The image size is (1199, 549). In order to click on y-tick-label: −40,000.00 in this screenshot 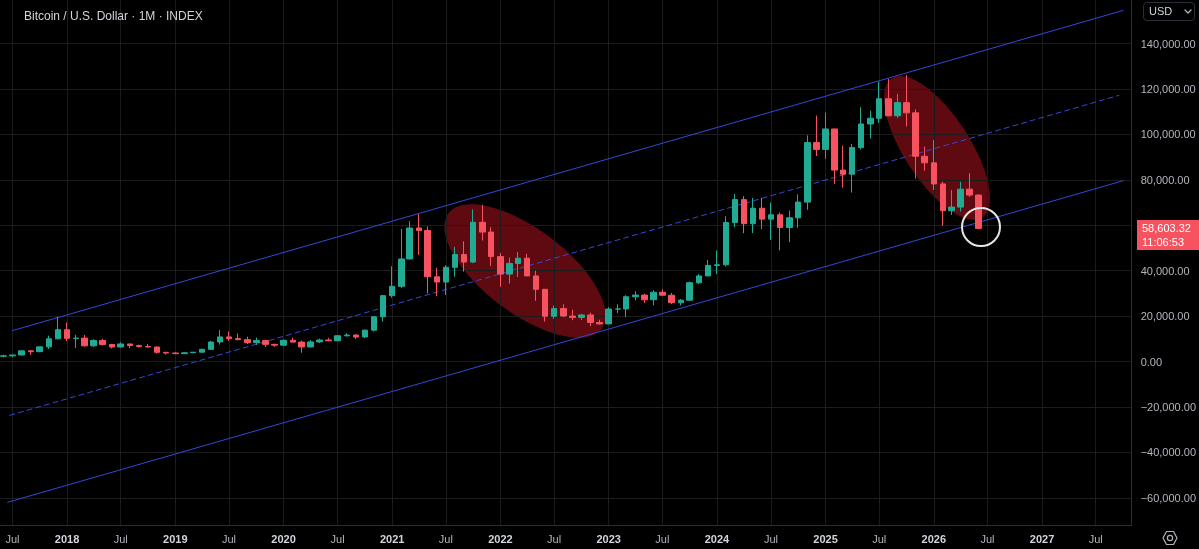, I will do `click(1168, 452)`.